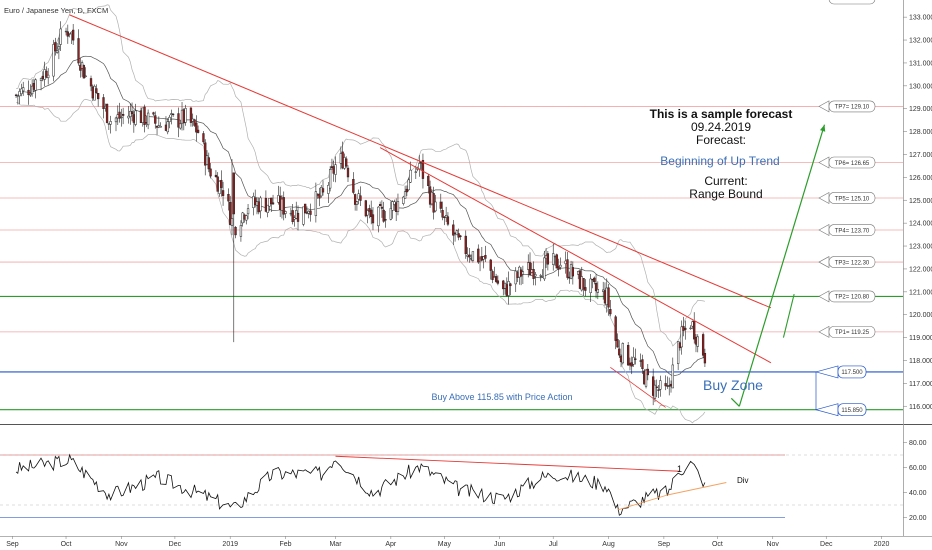 Image resolution: width=932 pixels, height=550 pixels. I want to click on time-tick-label: Sep, so click(664, 544).